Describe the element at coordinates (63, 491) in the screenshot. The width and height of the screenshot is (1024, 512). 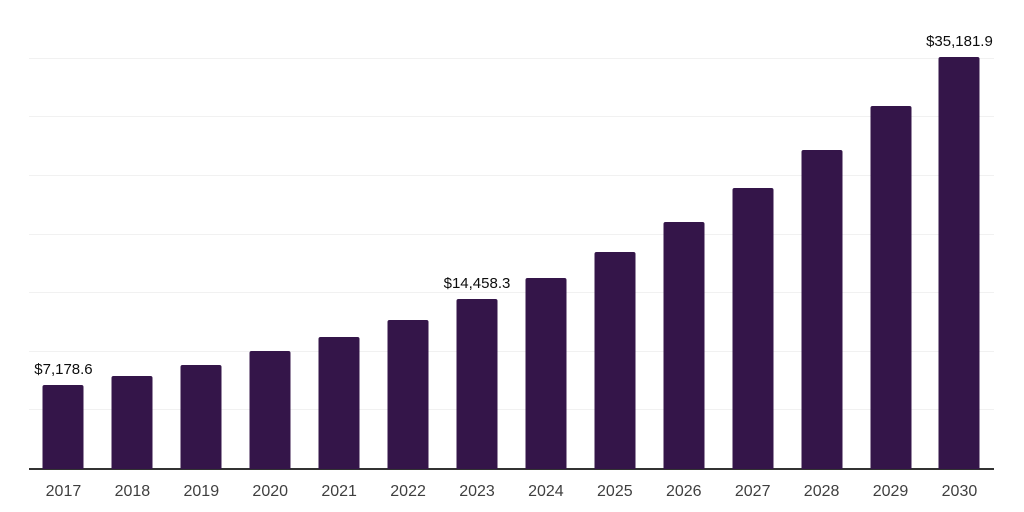
I see `x-tick-label-2017: 2017` at that location.